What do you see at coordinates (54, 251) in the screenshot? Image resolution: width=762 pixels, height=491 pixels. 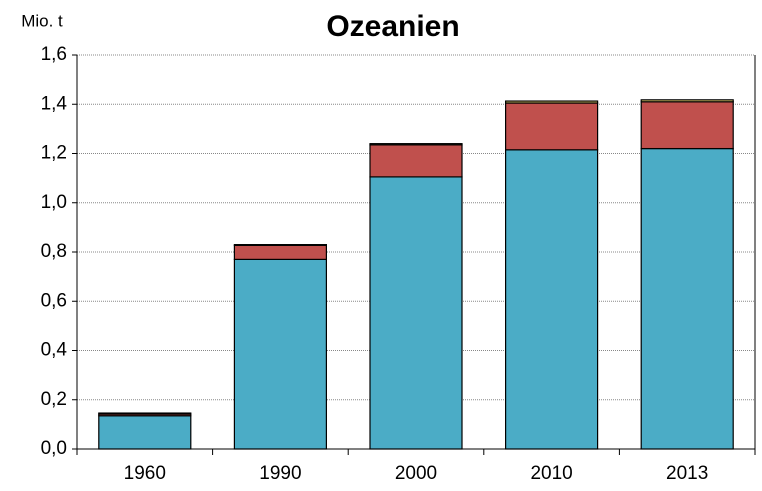 I see `y-tick-label: 0,8` at bounding box center [54, 251].